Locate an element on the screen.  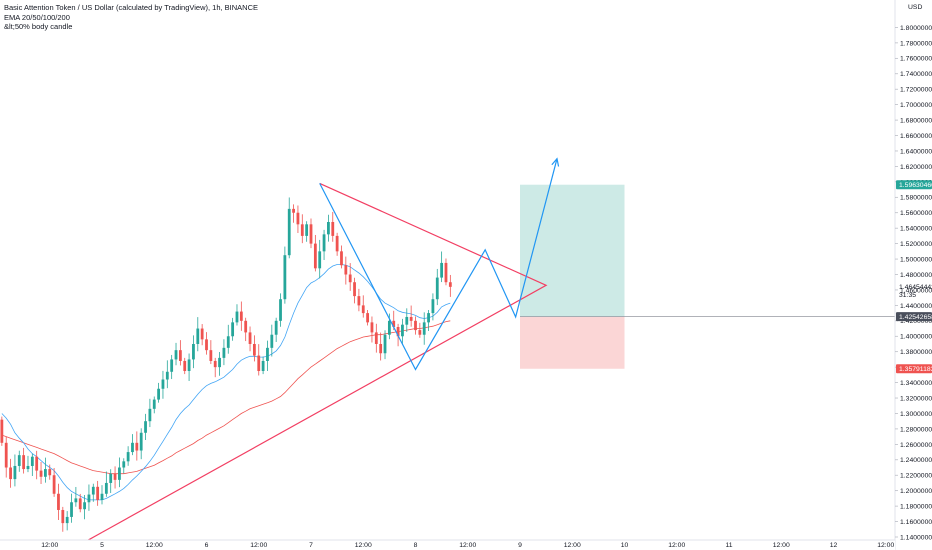
price-tag-bg is located at coordinates (914, 369).